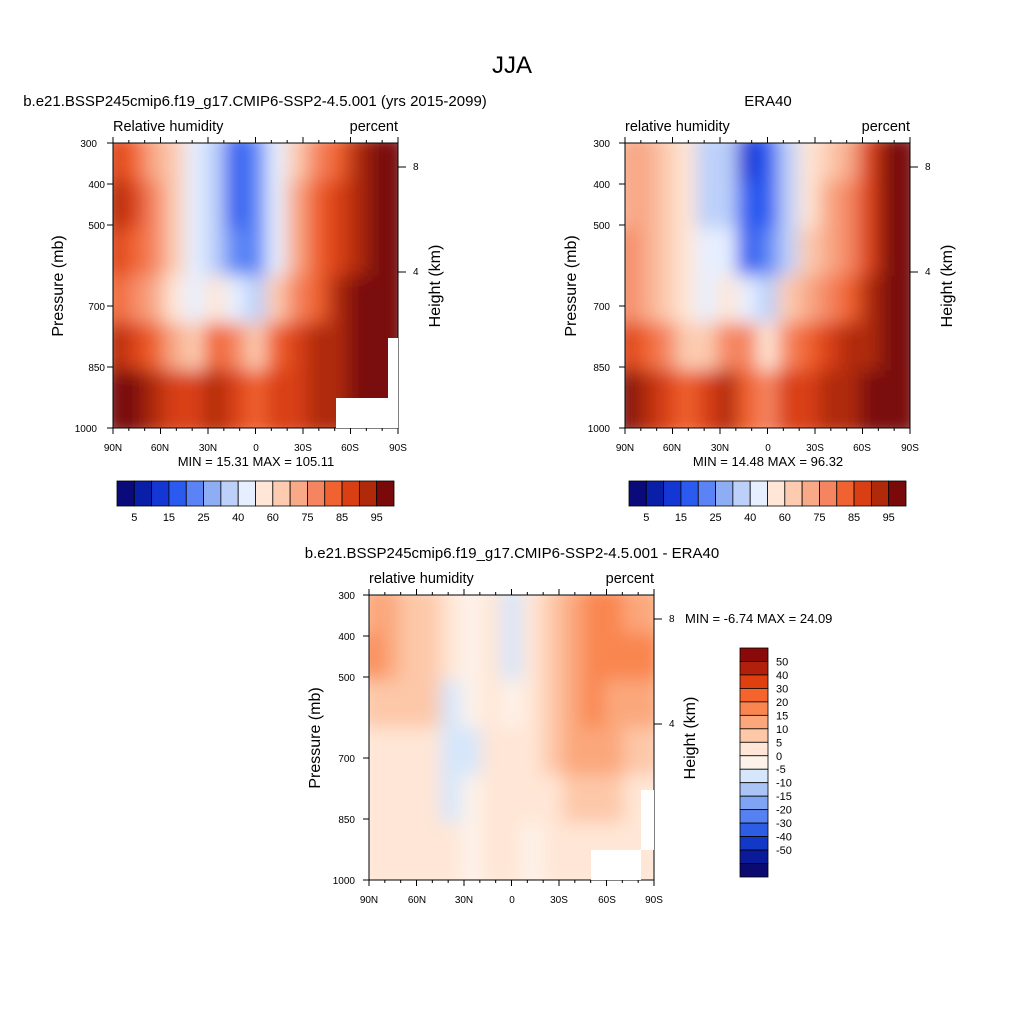 This screenshot has height=1024, width=1024. What do you see at coordinates (768, 461) in the screenshot?
I see `stats-text: MIN = 14.48 MAX = 96.32` at bounding box center [768, 461].